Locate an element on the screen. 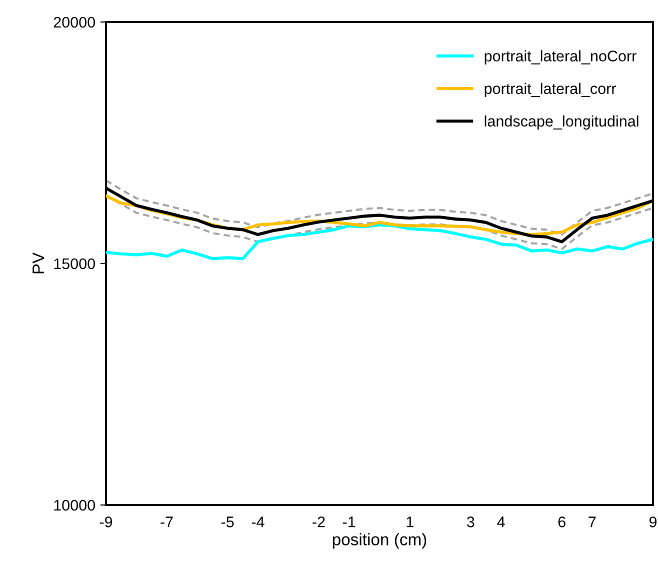  x-tick-label: 9 is located at coordinates (653, 522).